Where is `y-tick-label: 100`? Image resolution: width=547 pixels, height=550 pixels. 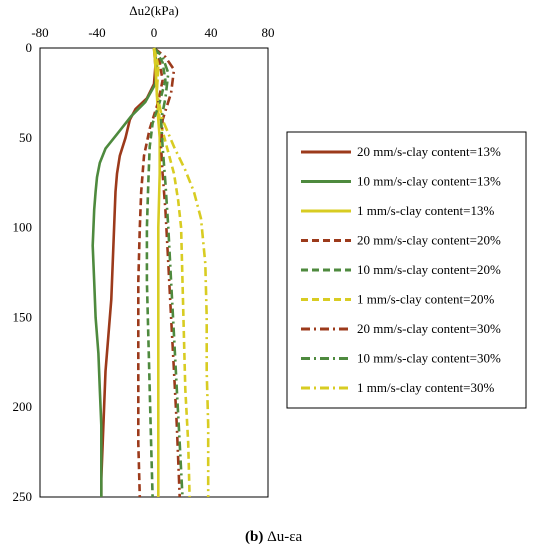 y-tick-label: 100 is located at coordinates (23, 227).